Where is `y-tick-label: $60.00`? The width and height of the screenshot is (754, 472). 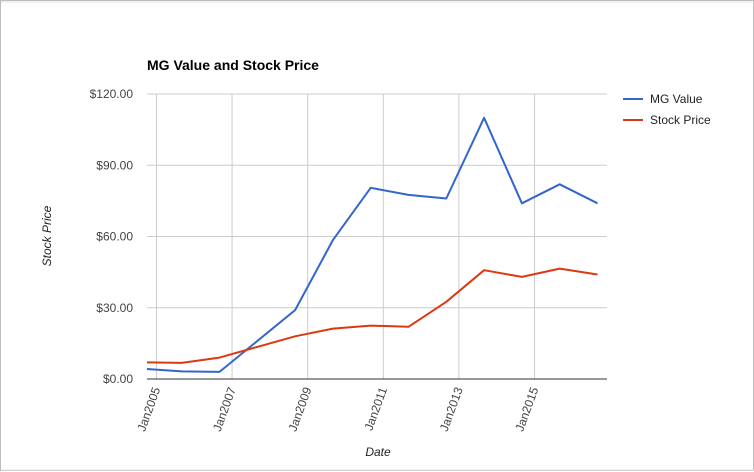
y-tick-label: $60.00 is located at coordinates (114, 237).